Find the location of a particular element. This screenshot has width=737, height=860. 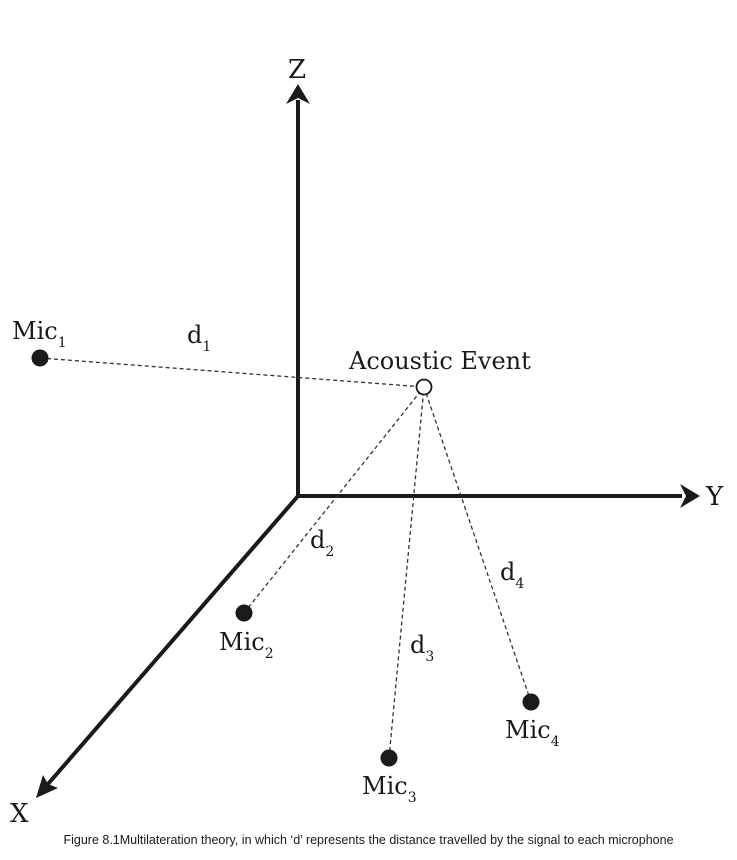

mic-4-point is located at coordinates (531, 702).